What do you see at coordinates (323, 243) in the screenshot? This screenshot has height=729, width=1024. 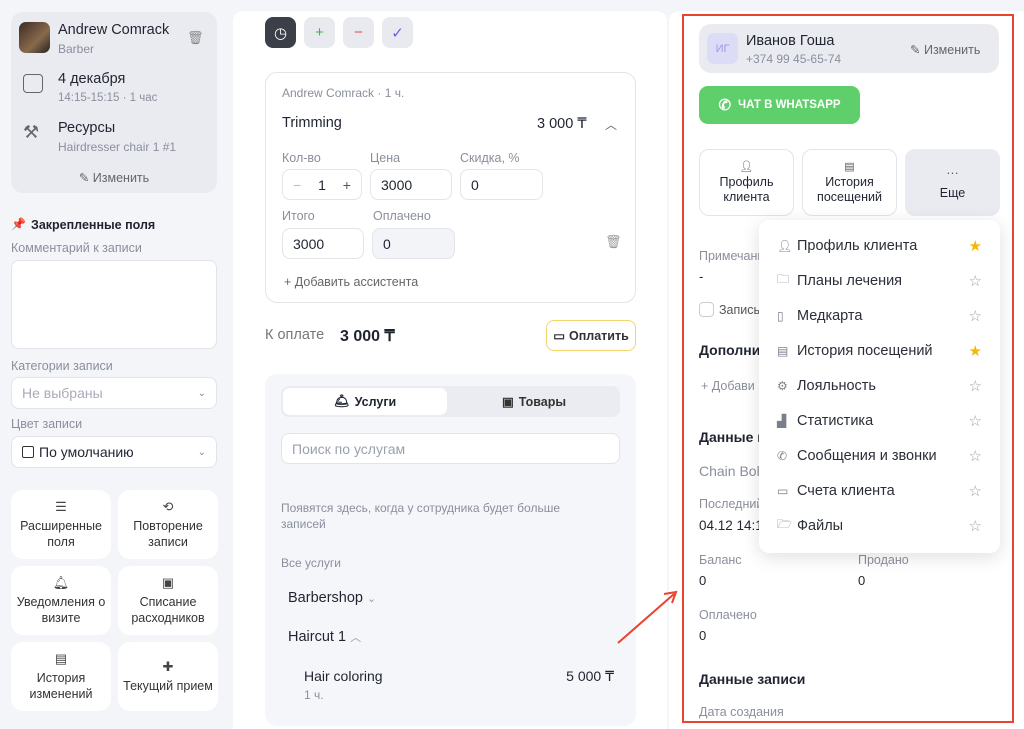 I see `total-input: 3000` at bounding box center [323, 243].